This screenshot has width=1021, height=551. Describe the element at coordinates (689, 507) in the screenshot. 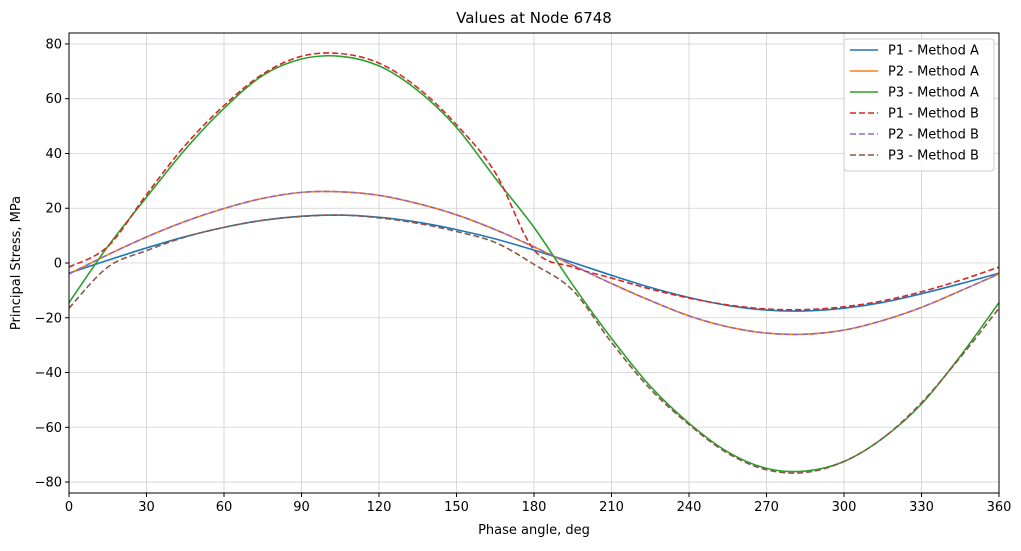

I see `x-tick-label: 240` at that location.